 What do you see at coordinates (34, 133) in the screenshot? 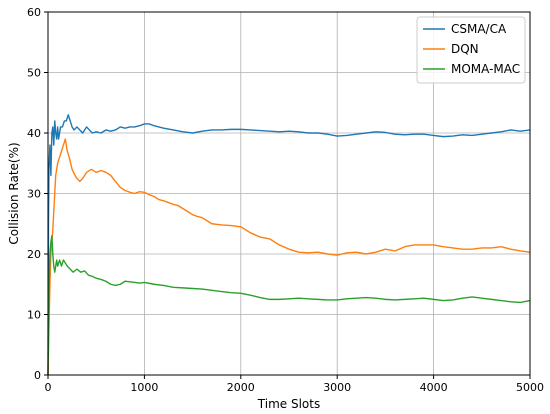
I see `y-tick-label: 40` at bounding box center [34, 133].